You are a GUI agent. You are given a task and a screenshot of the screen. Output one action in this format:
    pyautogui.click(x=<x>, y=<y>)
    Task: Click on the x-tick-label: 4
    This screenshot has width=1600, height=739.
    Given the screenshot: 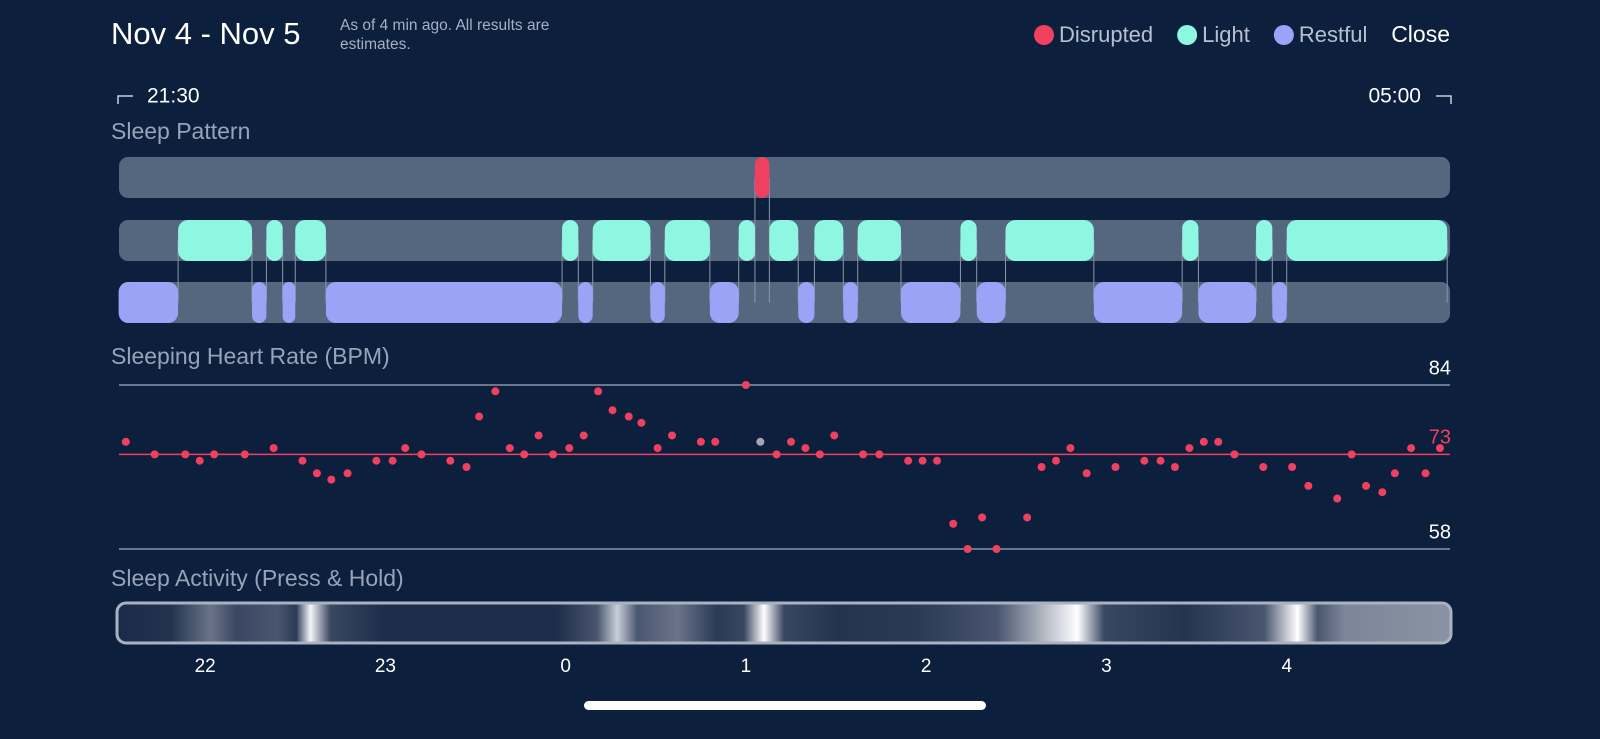 What is the action you would take?
    pyautogui.click(x=1286, y=666)
    